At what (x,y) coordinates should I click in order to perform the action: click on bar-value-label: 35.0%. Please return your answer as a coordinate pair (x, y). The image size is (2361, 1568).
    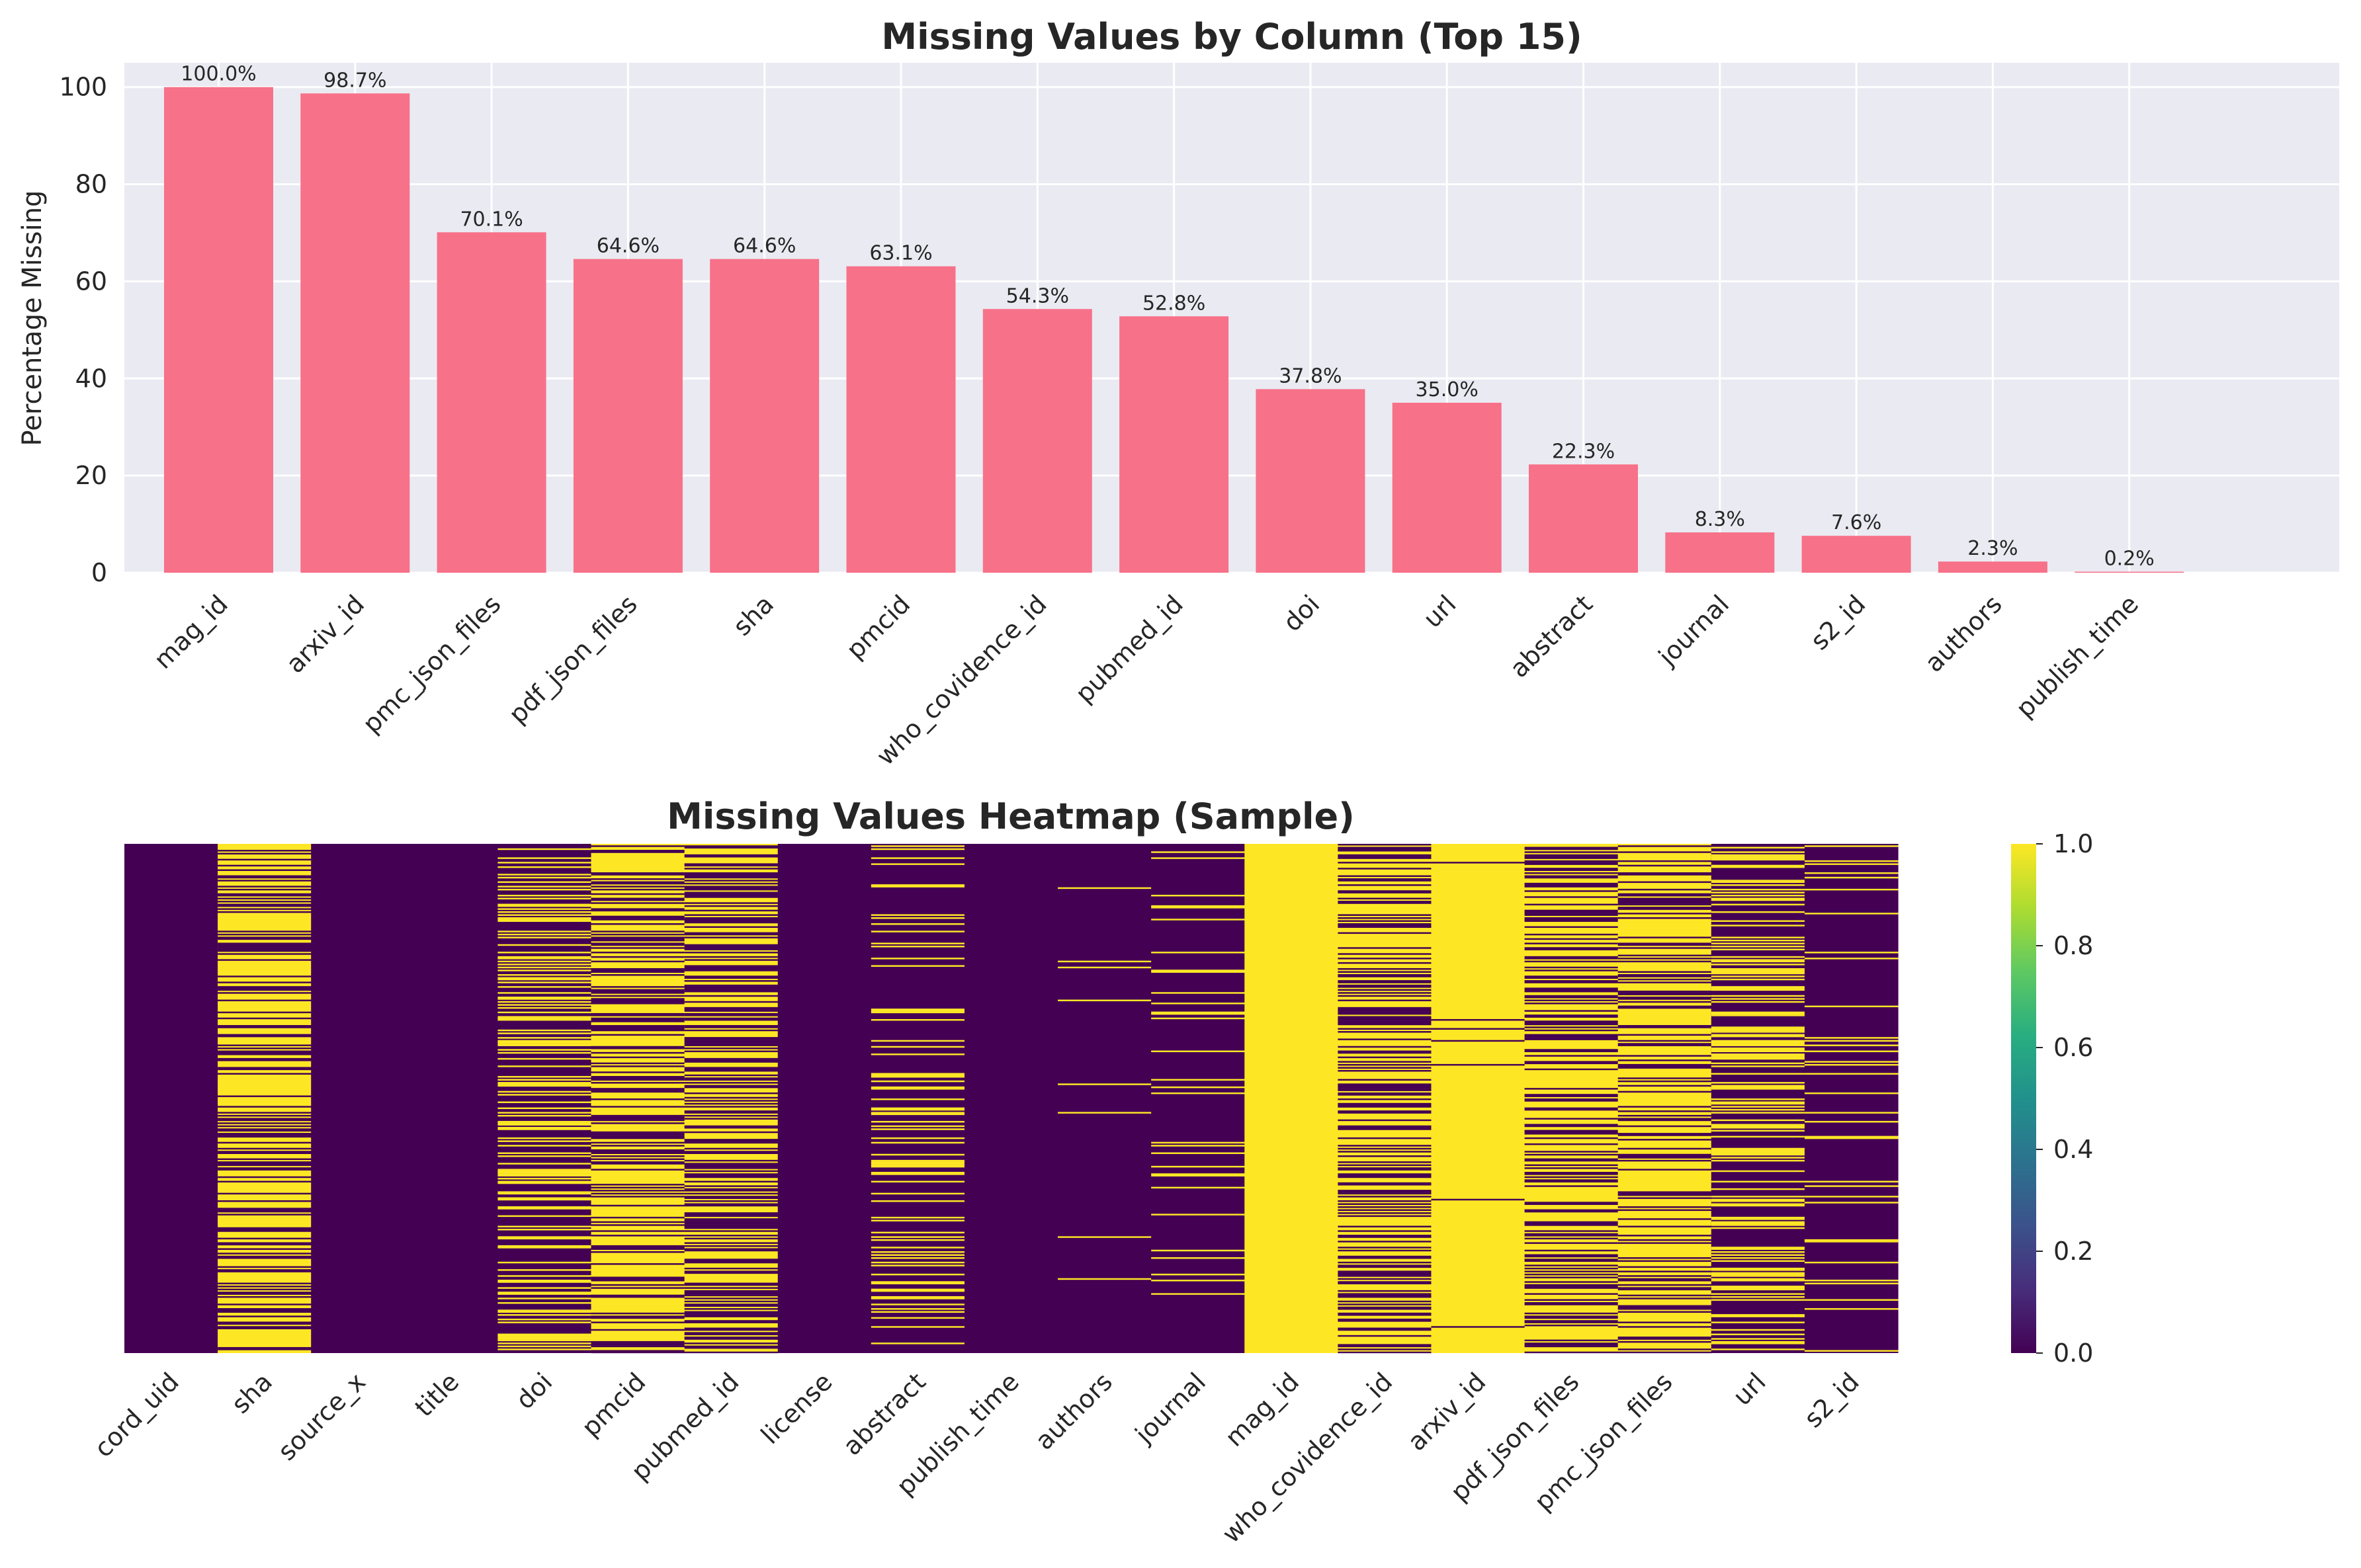
    Looking at the image, I should click on (1447, 389).